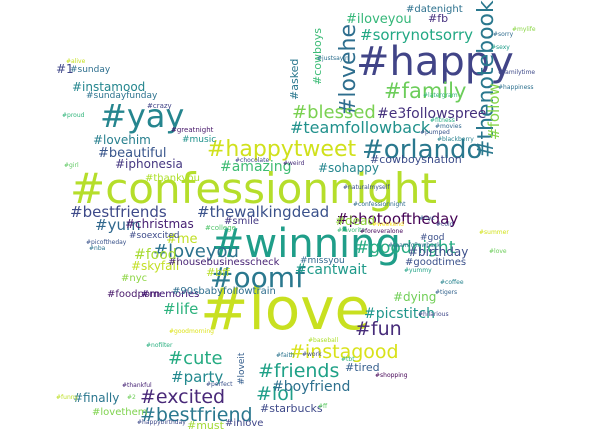 The width and height of the screenshot is (593, 443). I want to click on hashtag-word: #birthday, so click(438, 252).